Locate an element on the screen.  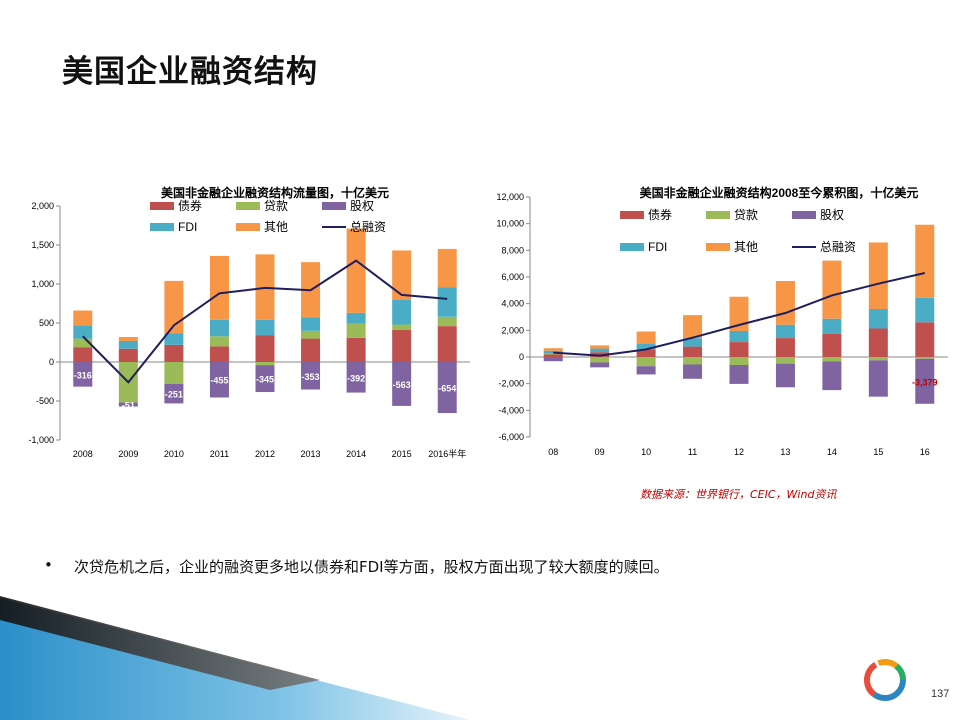
bar-equity-2016半年 is located at coordinates (447, 388).